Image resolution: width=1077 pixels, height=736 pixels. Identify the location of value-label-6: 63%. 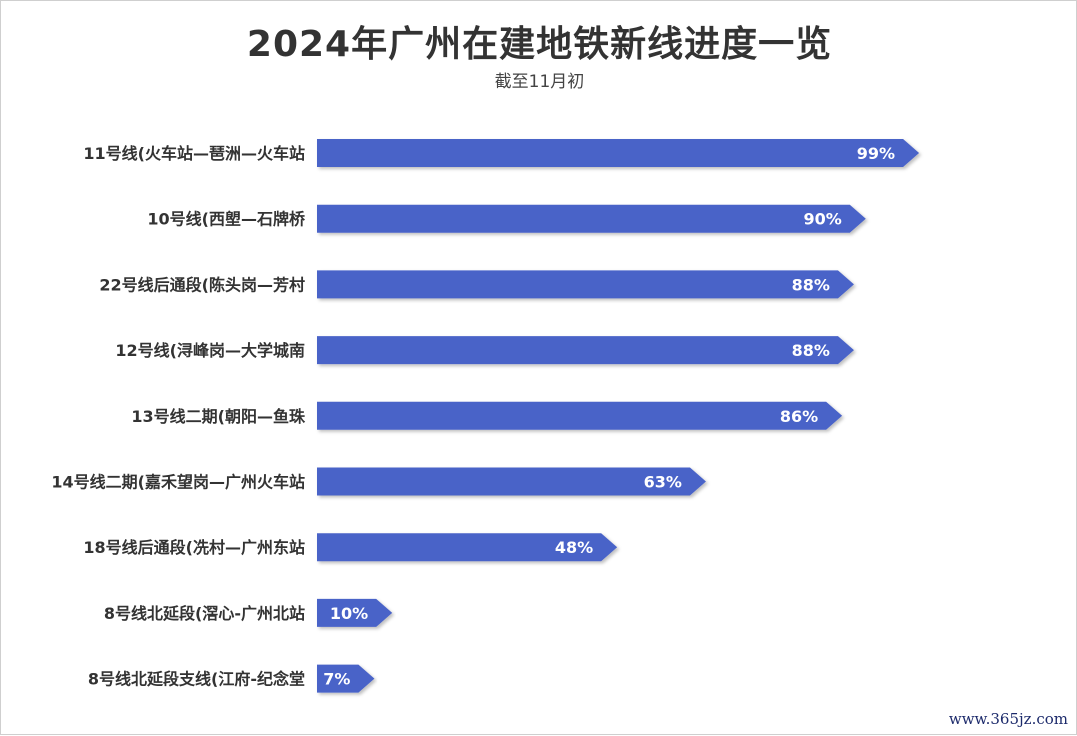
(663, 482).